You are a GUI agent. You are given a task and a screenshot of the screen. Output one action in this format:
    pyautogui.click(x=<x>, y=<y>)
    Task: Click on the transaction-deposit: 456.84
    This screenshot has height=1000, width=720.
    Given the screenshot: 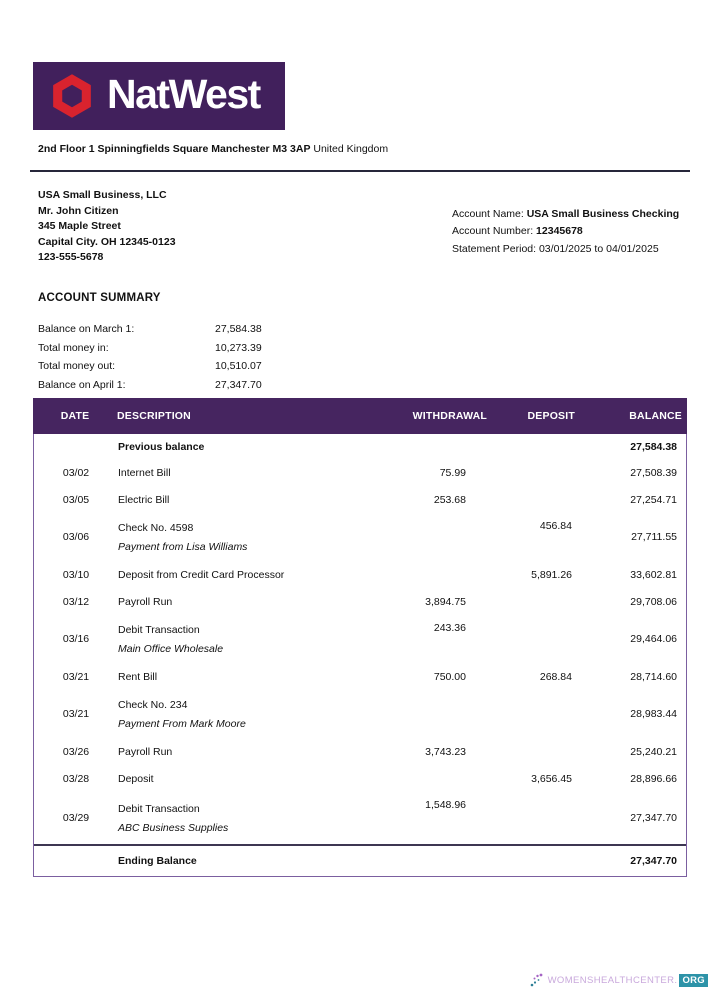 What is the action you would take?
    pyautogui.click(x=555, y=526)
    